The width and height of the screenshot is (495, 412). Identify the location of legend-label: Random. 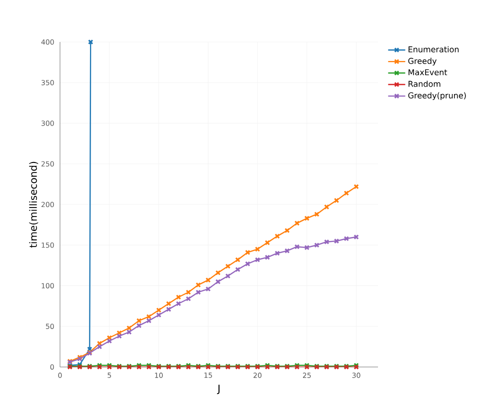
(424, 83).